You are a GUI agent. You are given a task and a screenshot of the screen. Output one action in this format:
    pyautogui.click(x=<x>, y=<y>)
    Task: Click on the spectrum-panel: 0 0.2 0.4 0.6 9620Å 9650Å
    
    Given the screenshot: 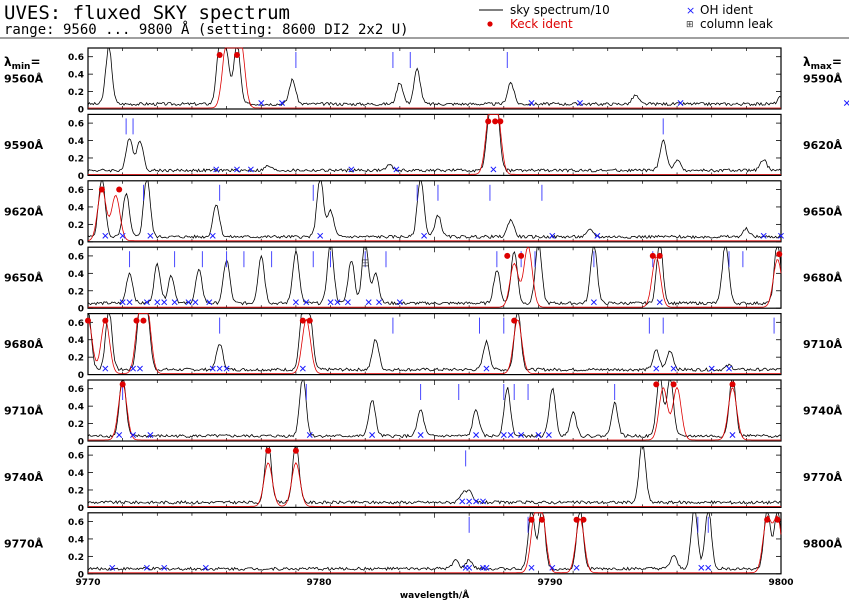 What is the action you would take?
    pyautogui.click(x=423, y=214)
    